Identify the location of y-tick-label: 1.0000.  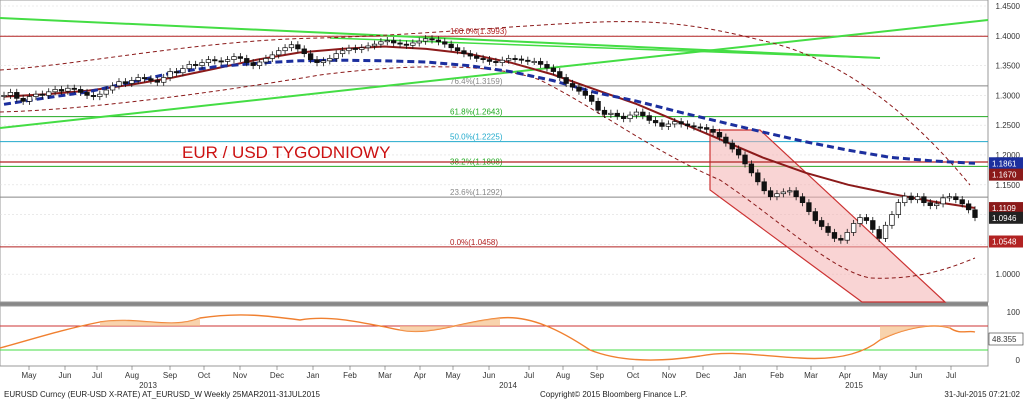
(1008, 274).